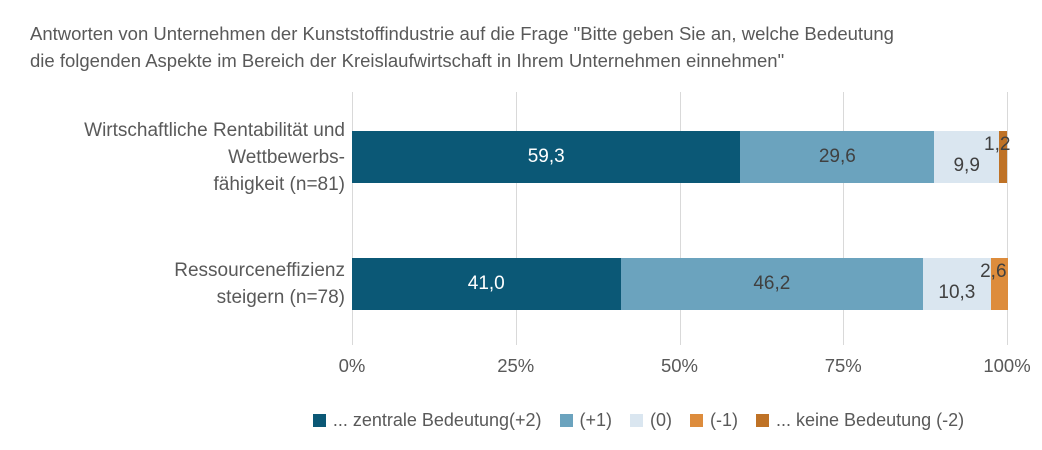 The image size is (1042, 450). I want to click on legend-item: ... zentrale Bedeutung(+2), so click(427, 420).